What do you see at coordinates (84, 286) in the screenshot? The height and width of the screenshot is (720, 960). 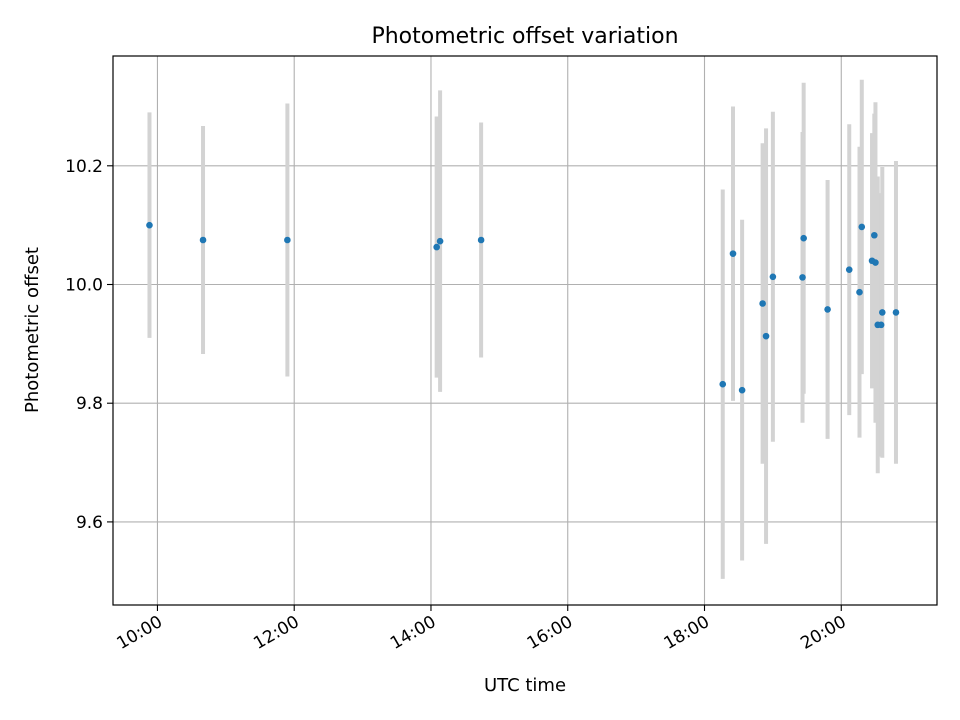 I see `y-tick-label: 10.0` at bounding box center [84, 286].